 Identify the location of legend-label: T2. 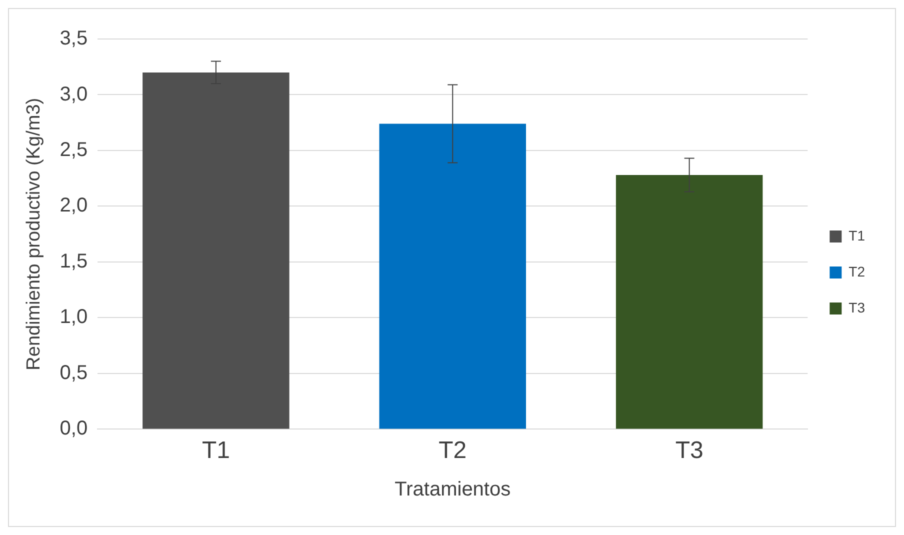
(857, 271).